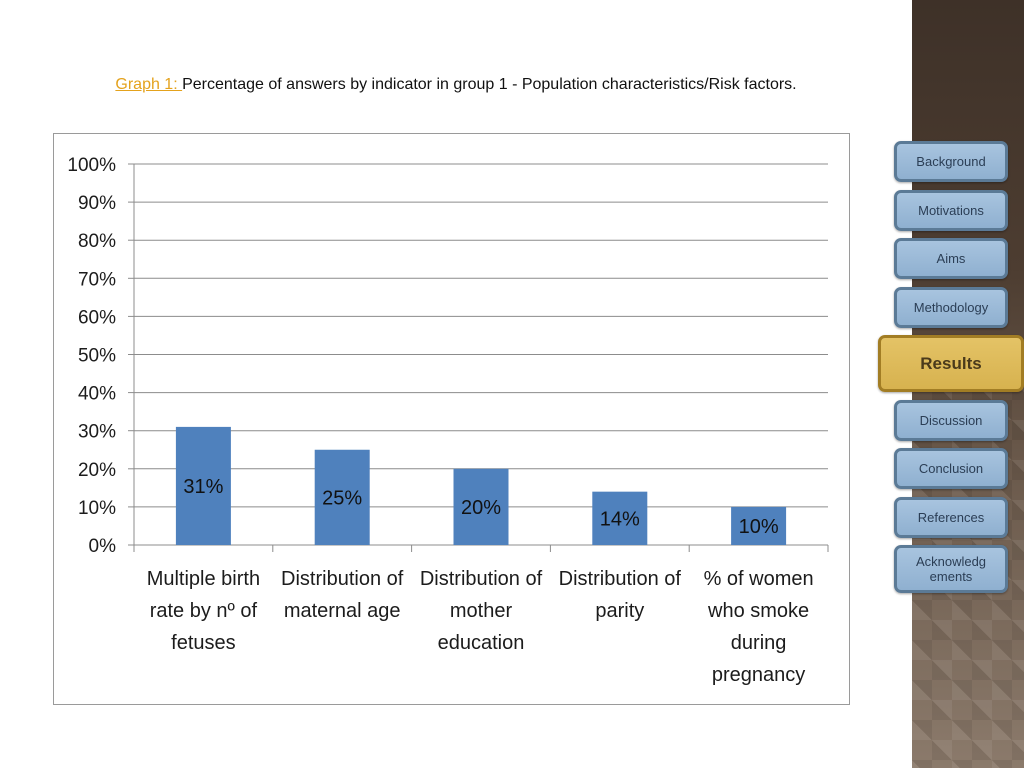 This screenshot has height=768, width=1024. Describe the element at coordinates (342, 611) in the screenshot. I see `x-category-label: maternal age` at that location.